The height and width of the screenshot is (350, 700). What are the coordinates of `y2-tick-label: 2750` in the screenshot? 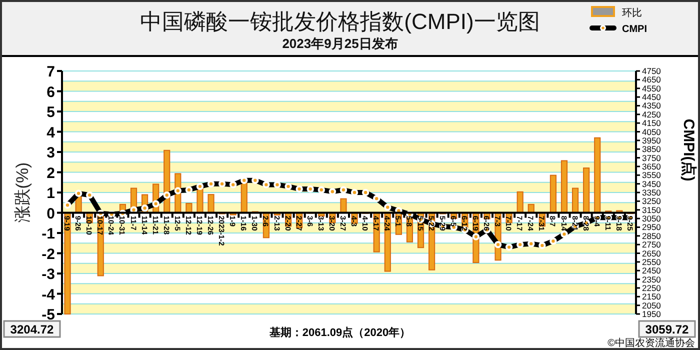 It's located at (652, 245).